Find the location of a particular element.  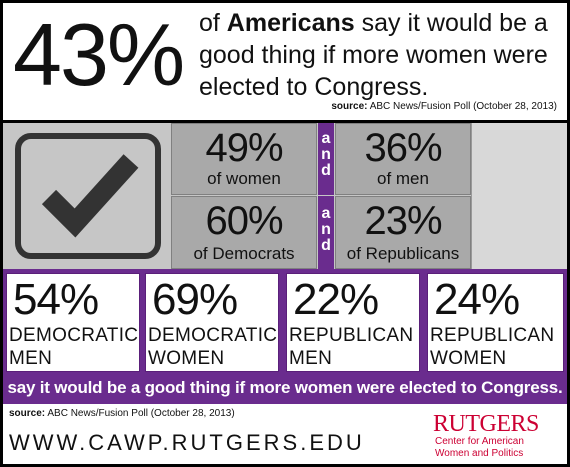

headline-prefix: of is located at coordinates (213, 23).